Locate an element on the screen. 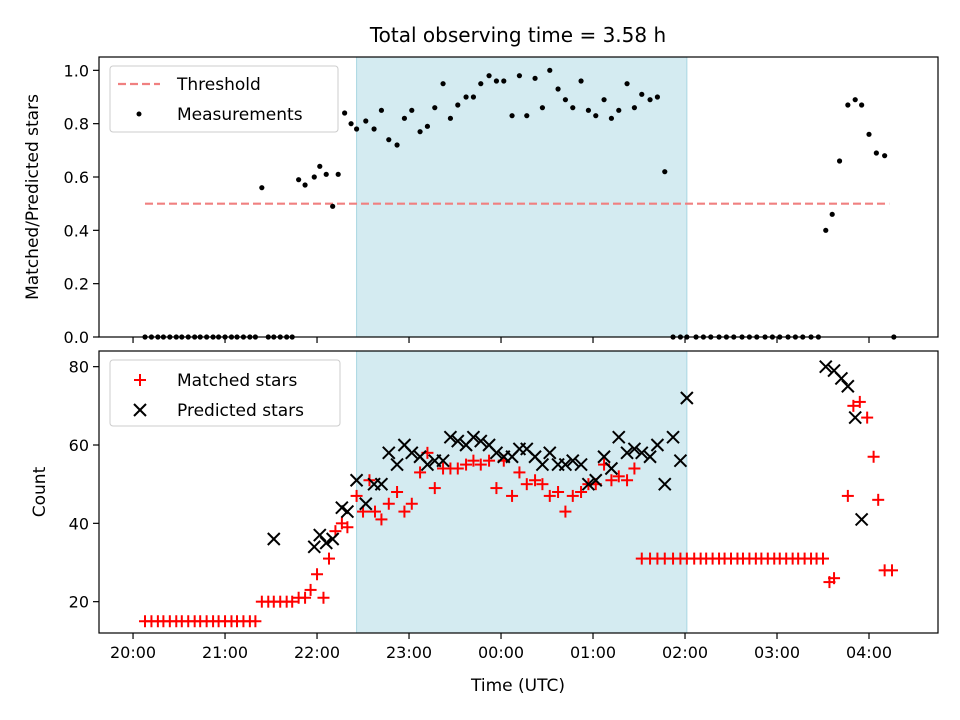  legend-measurements-label: Measurements is located at coordinates (240, 115).